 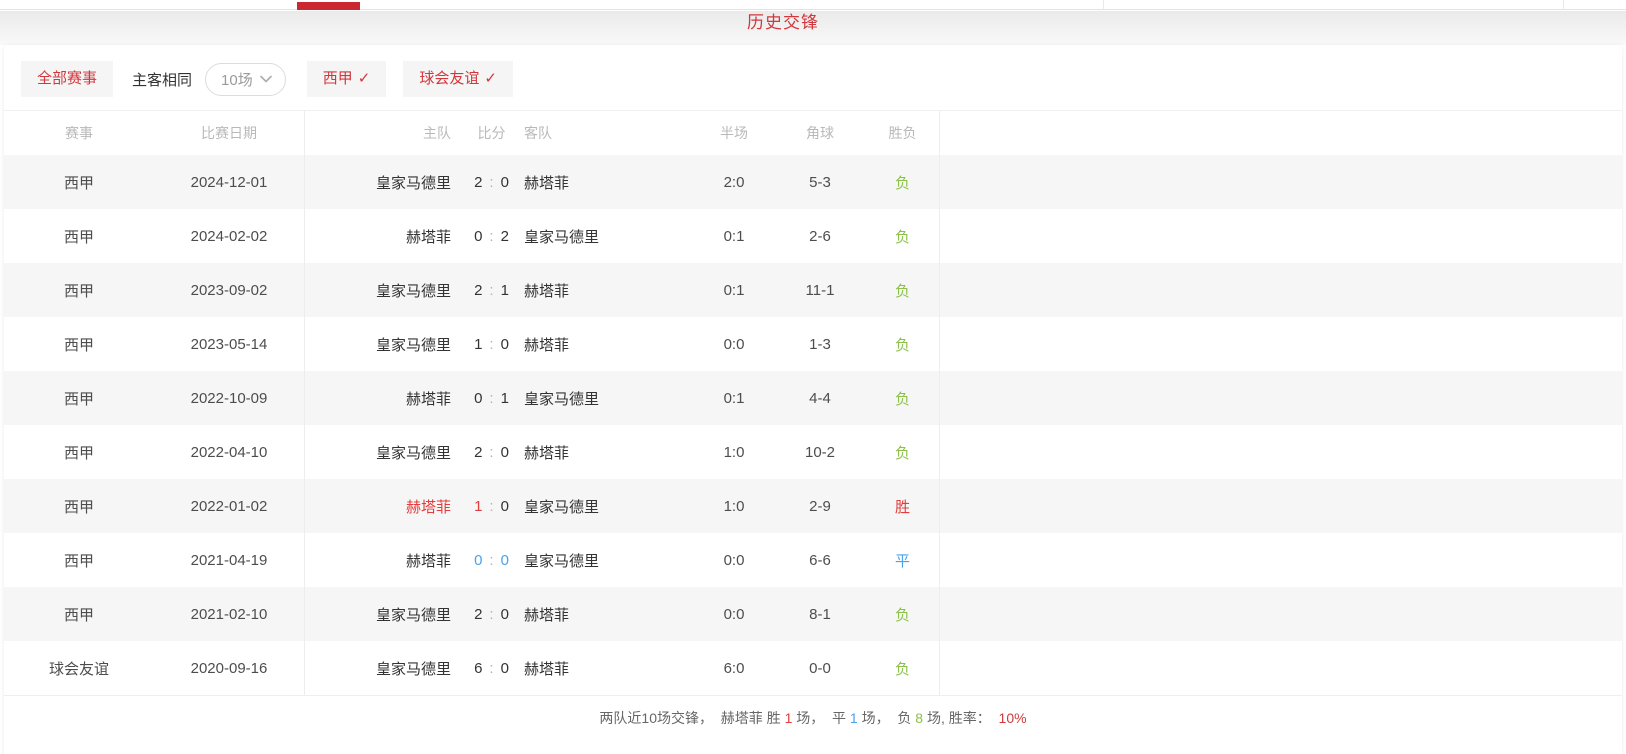 What do you see at coordinates (229, 182) in the screenshot?
I see `date-cell: 2024-12-01` at bounding box center [229, 182].